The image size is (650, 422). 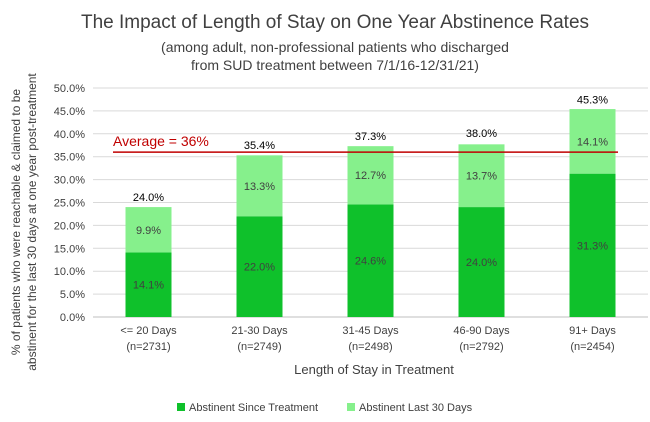 I want to click on y-tick-label: 15.0%, so click(x=69, y=249).